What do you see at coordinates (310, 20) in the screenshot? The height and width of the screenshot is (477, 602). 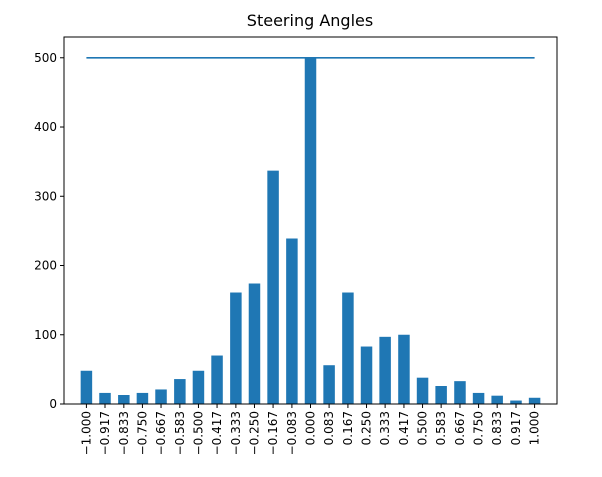 I see `chart-title: Steering Angles` at bounding box center [310, 20].